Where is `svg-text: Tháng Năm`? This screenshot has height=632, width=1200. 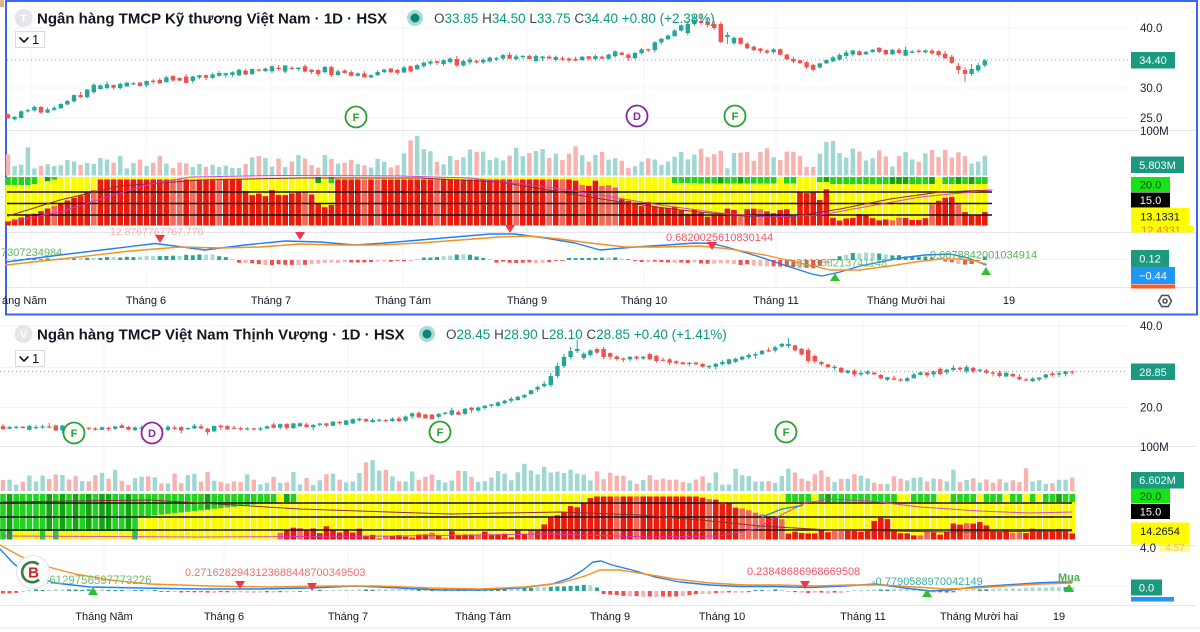
svg-text: Tháng Năm is located at coordinates (103, 617).